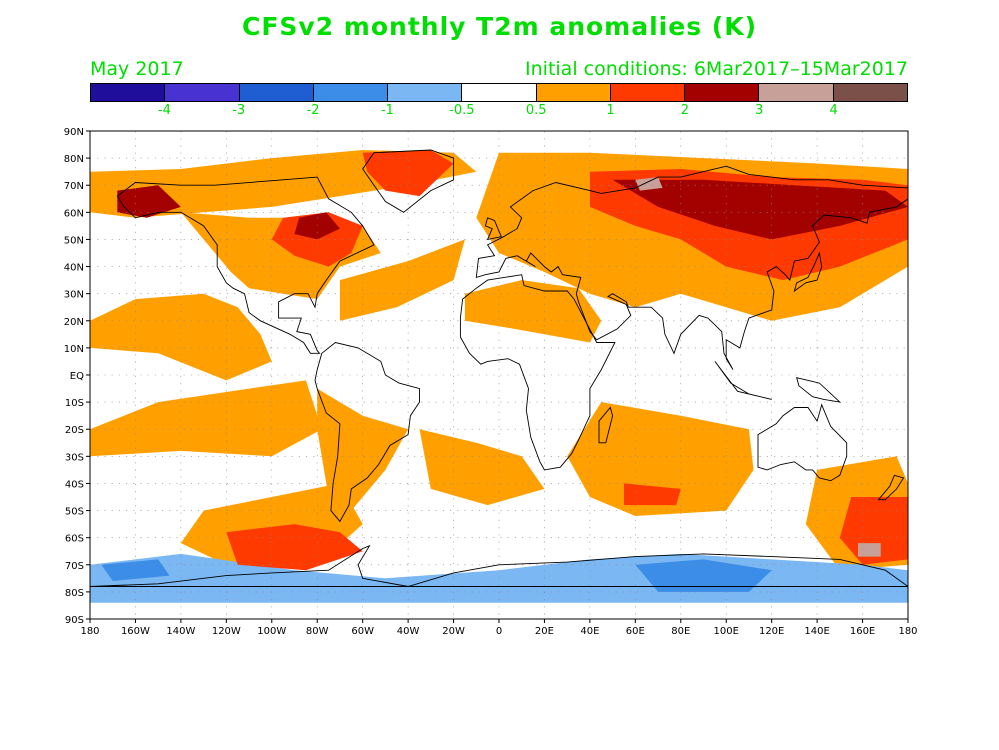 This screenshot has height=750, width=999. What do you see at coordinates (537, 372) in the screenshot?
I see `coastline-africa` at bounding box center [537, 372].